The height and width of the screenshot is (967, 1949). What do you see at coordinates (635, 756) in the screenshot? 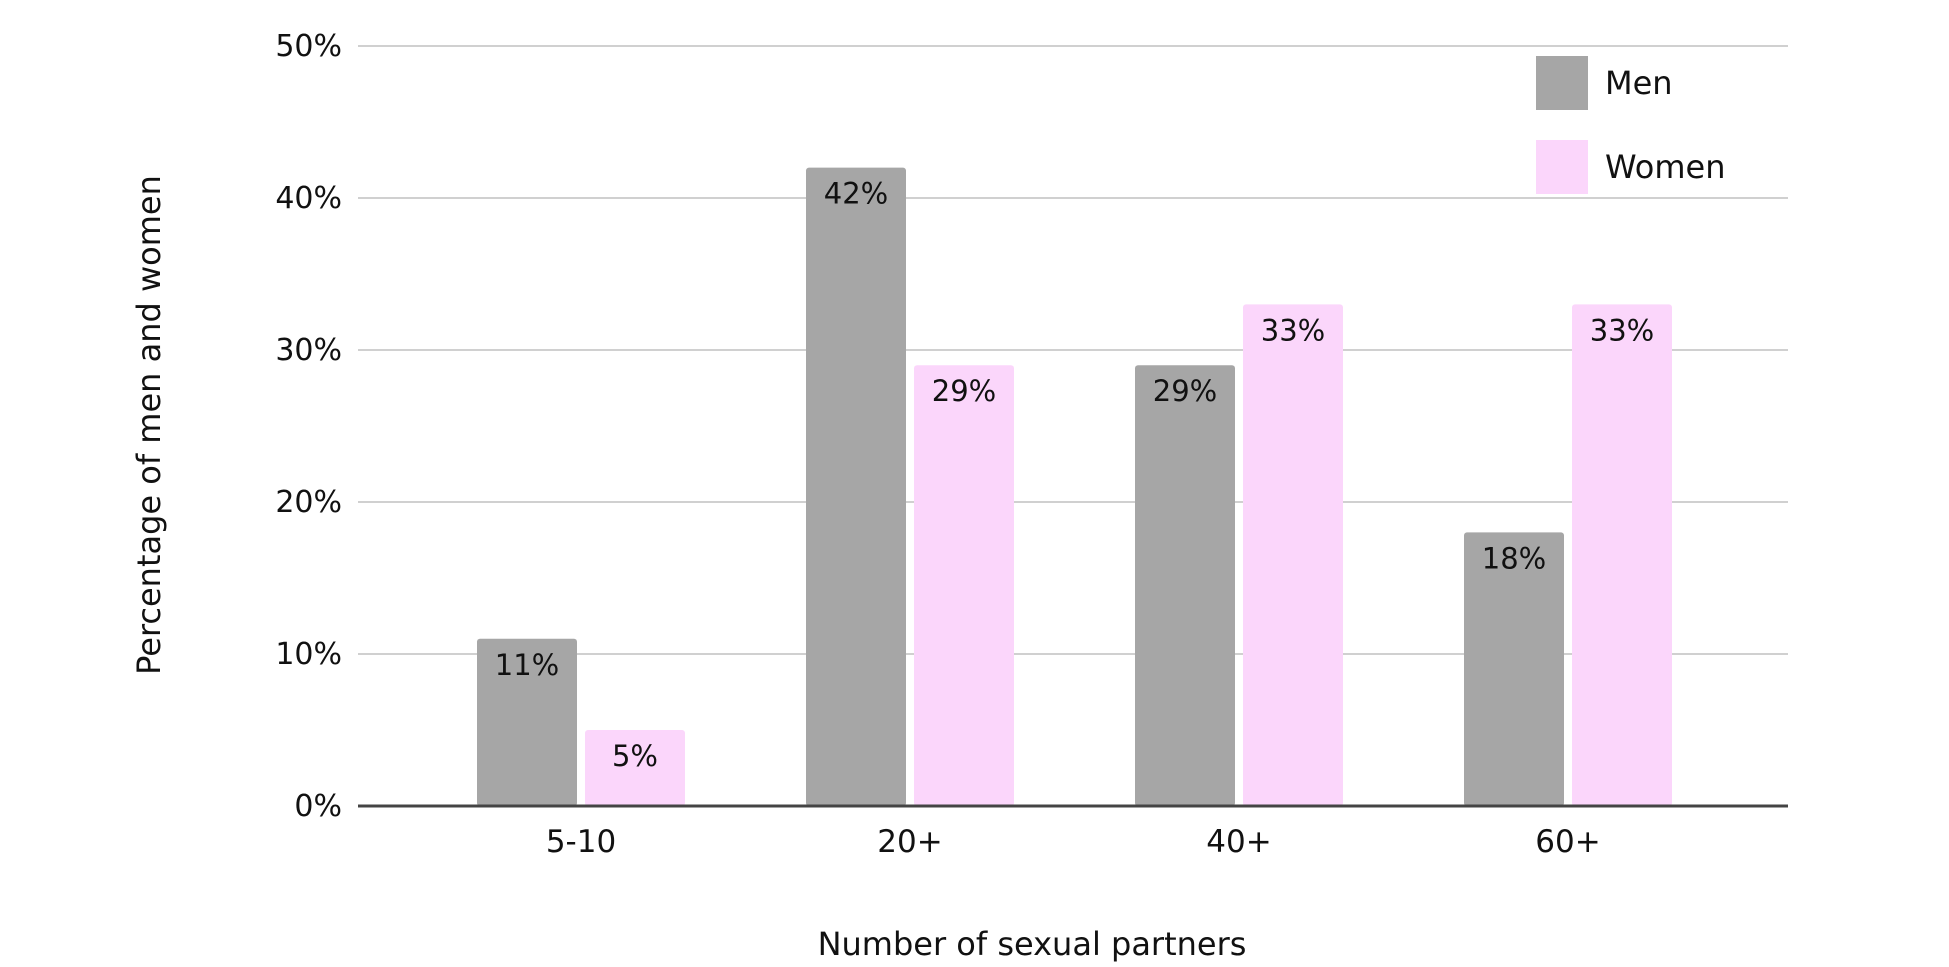
I see `data-label: 5%` at bounding box center [635, 756].